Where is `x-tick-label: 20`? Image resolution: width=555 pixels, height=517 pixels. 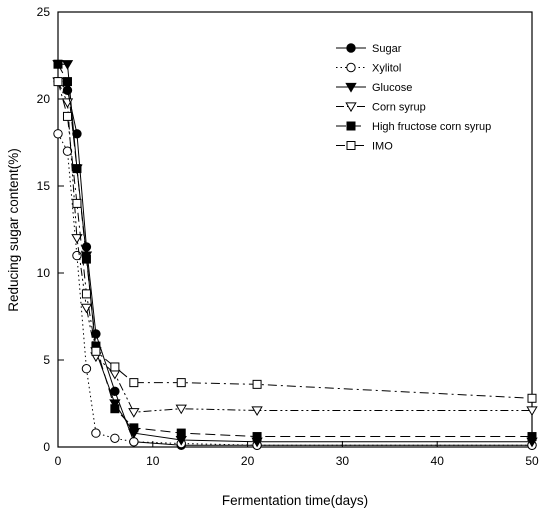 x-tick-label: 20 is located at coordinates (248, 461).